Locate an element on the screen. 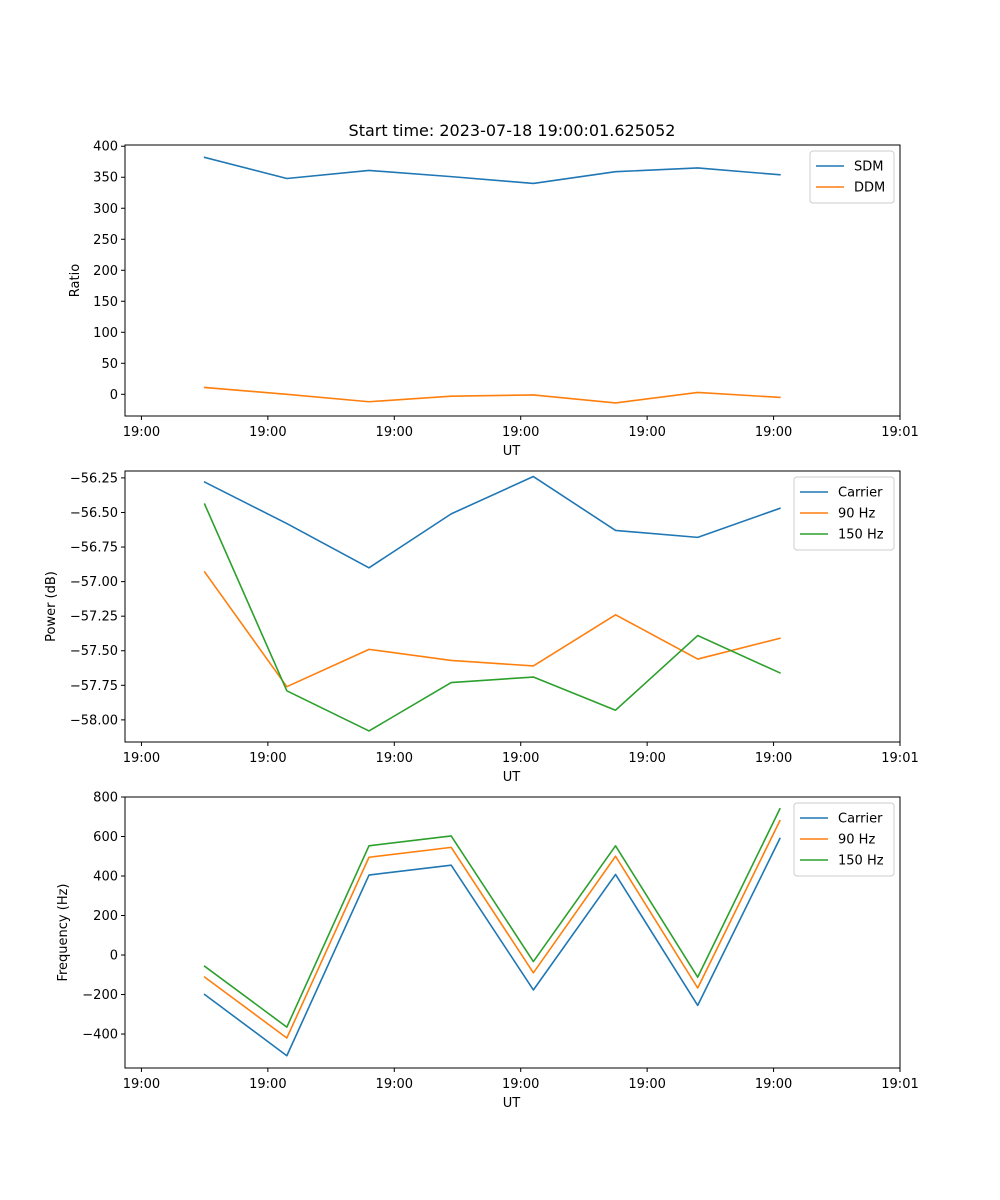  y-tick-label: −56.75 is located at coordinates (94, 548).